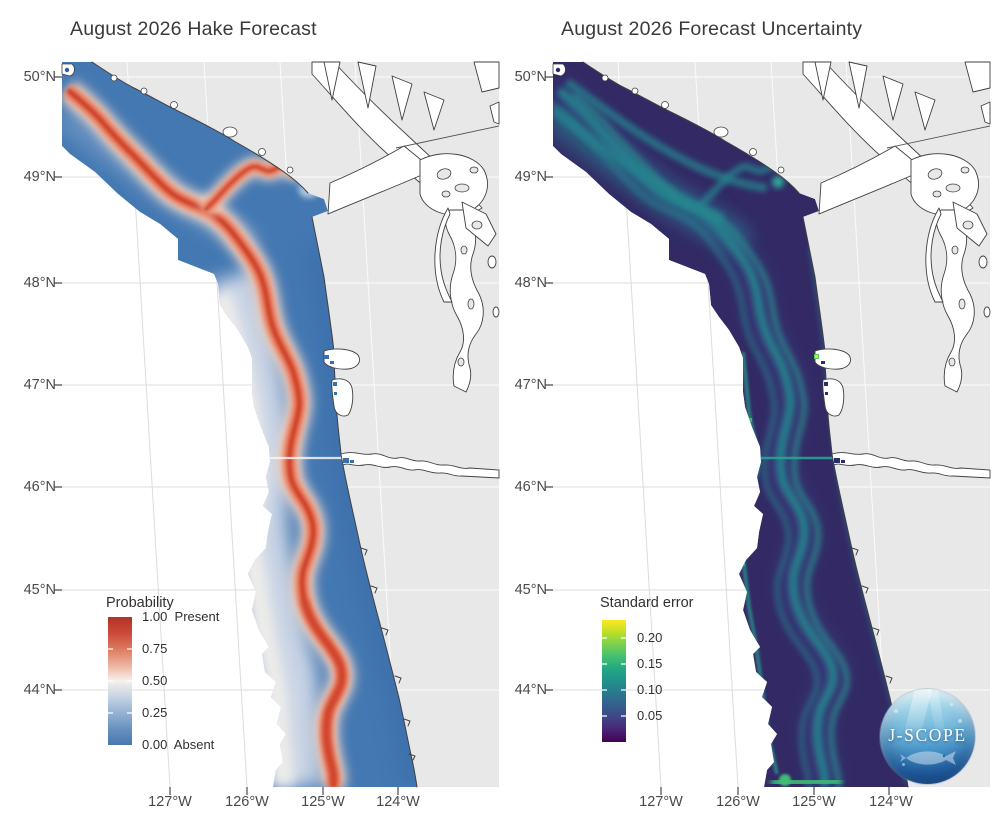  I want to click on jscope-logo-text: J-SCOPE, so click(927, 735).